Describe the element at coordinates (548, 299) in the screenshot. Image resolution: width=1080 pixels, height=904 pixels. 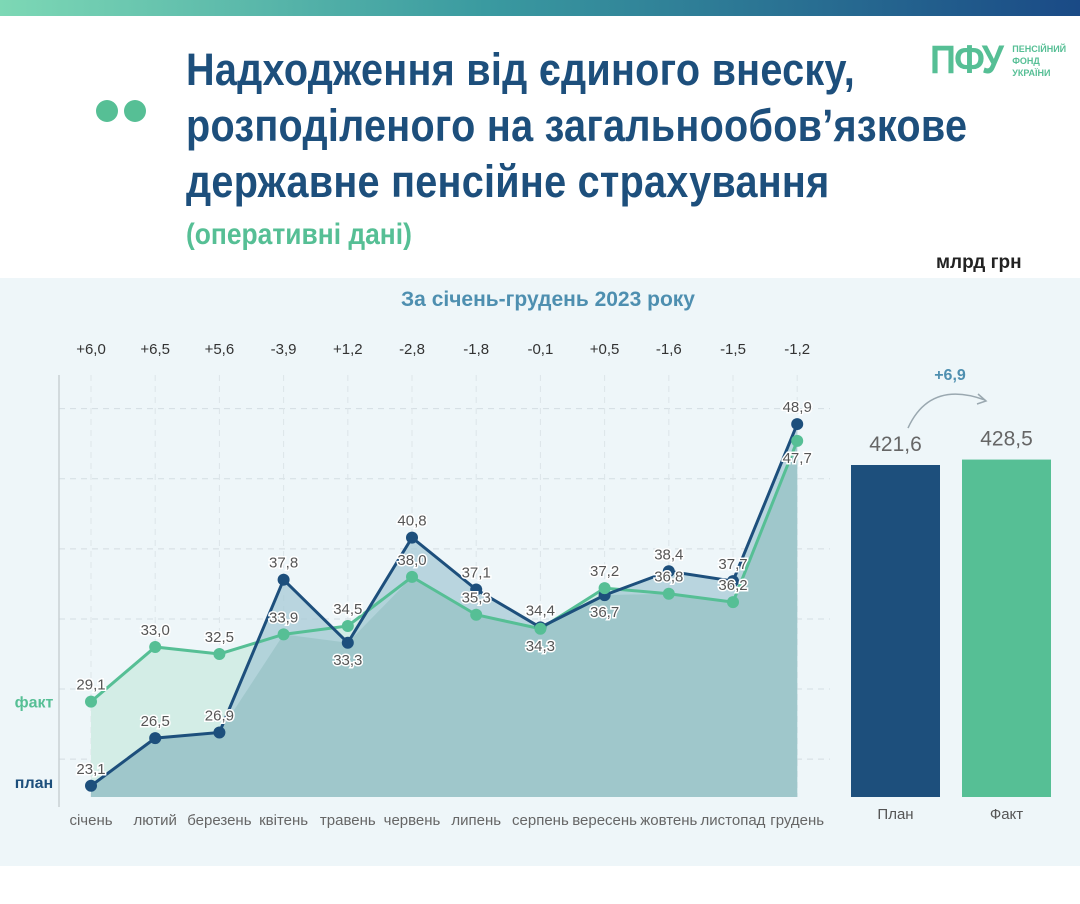
I see `chart-title: За січень-грудень 2023 року` at that location.